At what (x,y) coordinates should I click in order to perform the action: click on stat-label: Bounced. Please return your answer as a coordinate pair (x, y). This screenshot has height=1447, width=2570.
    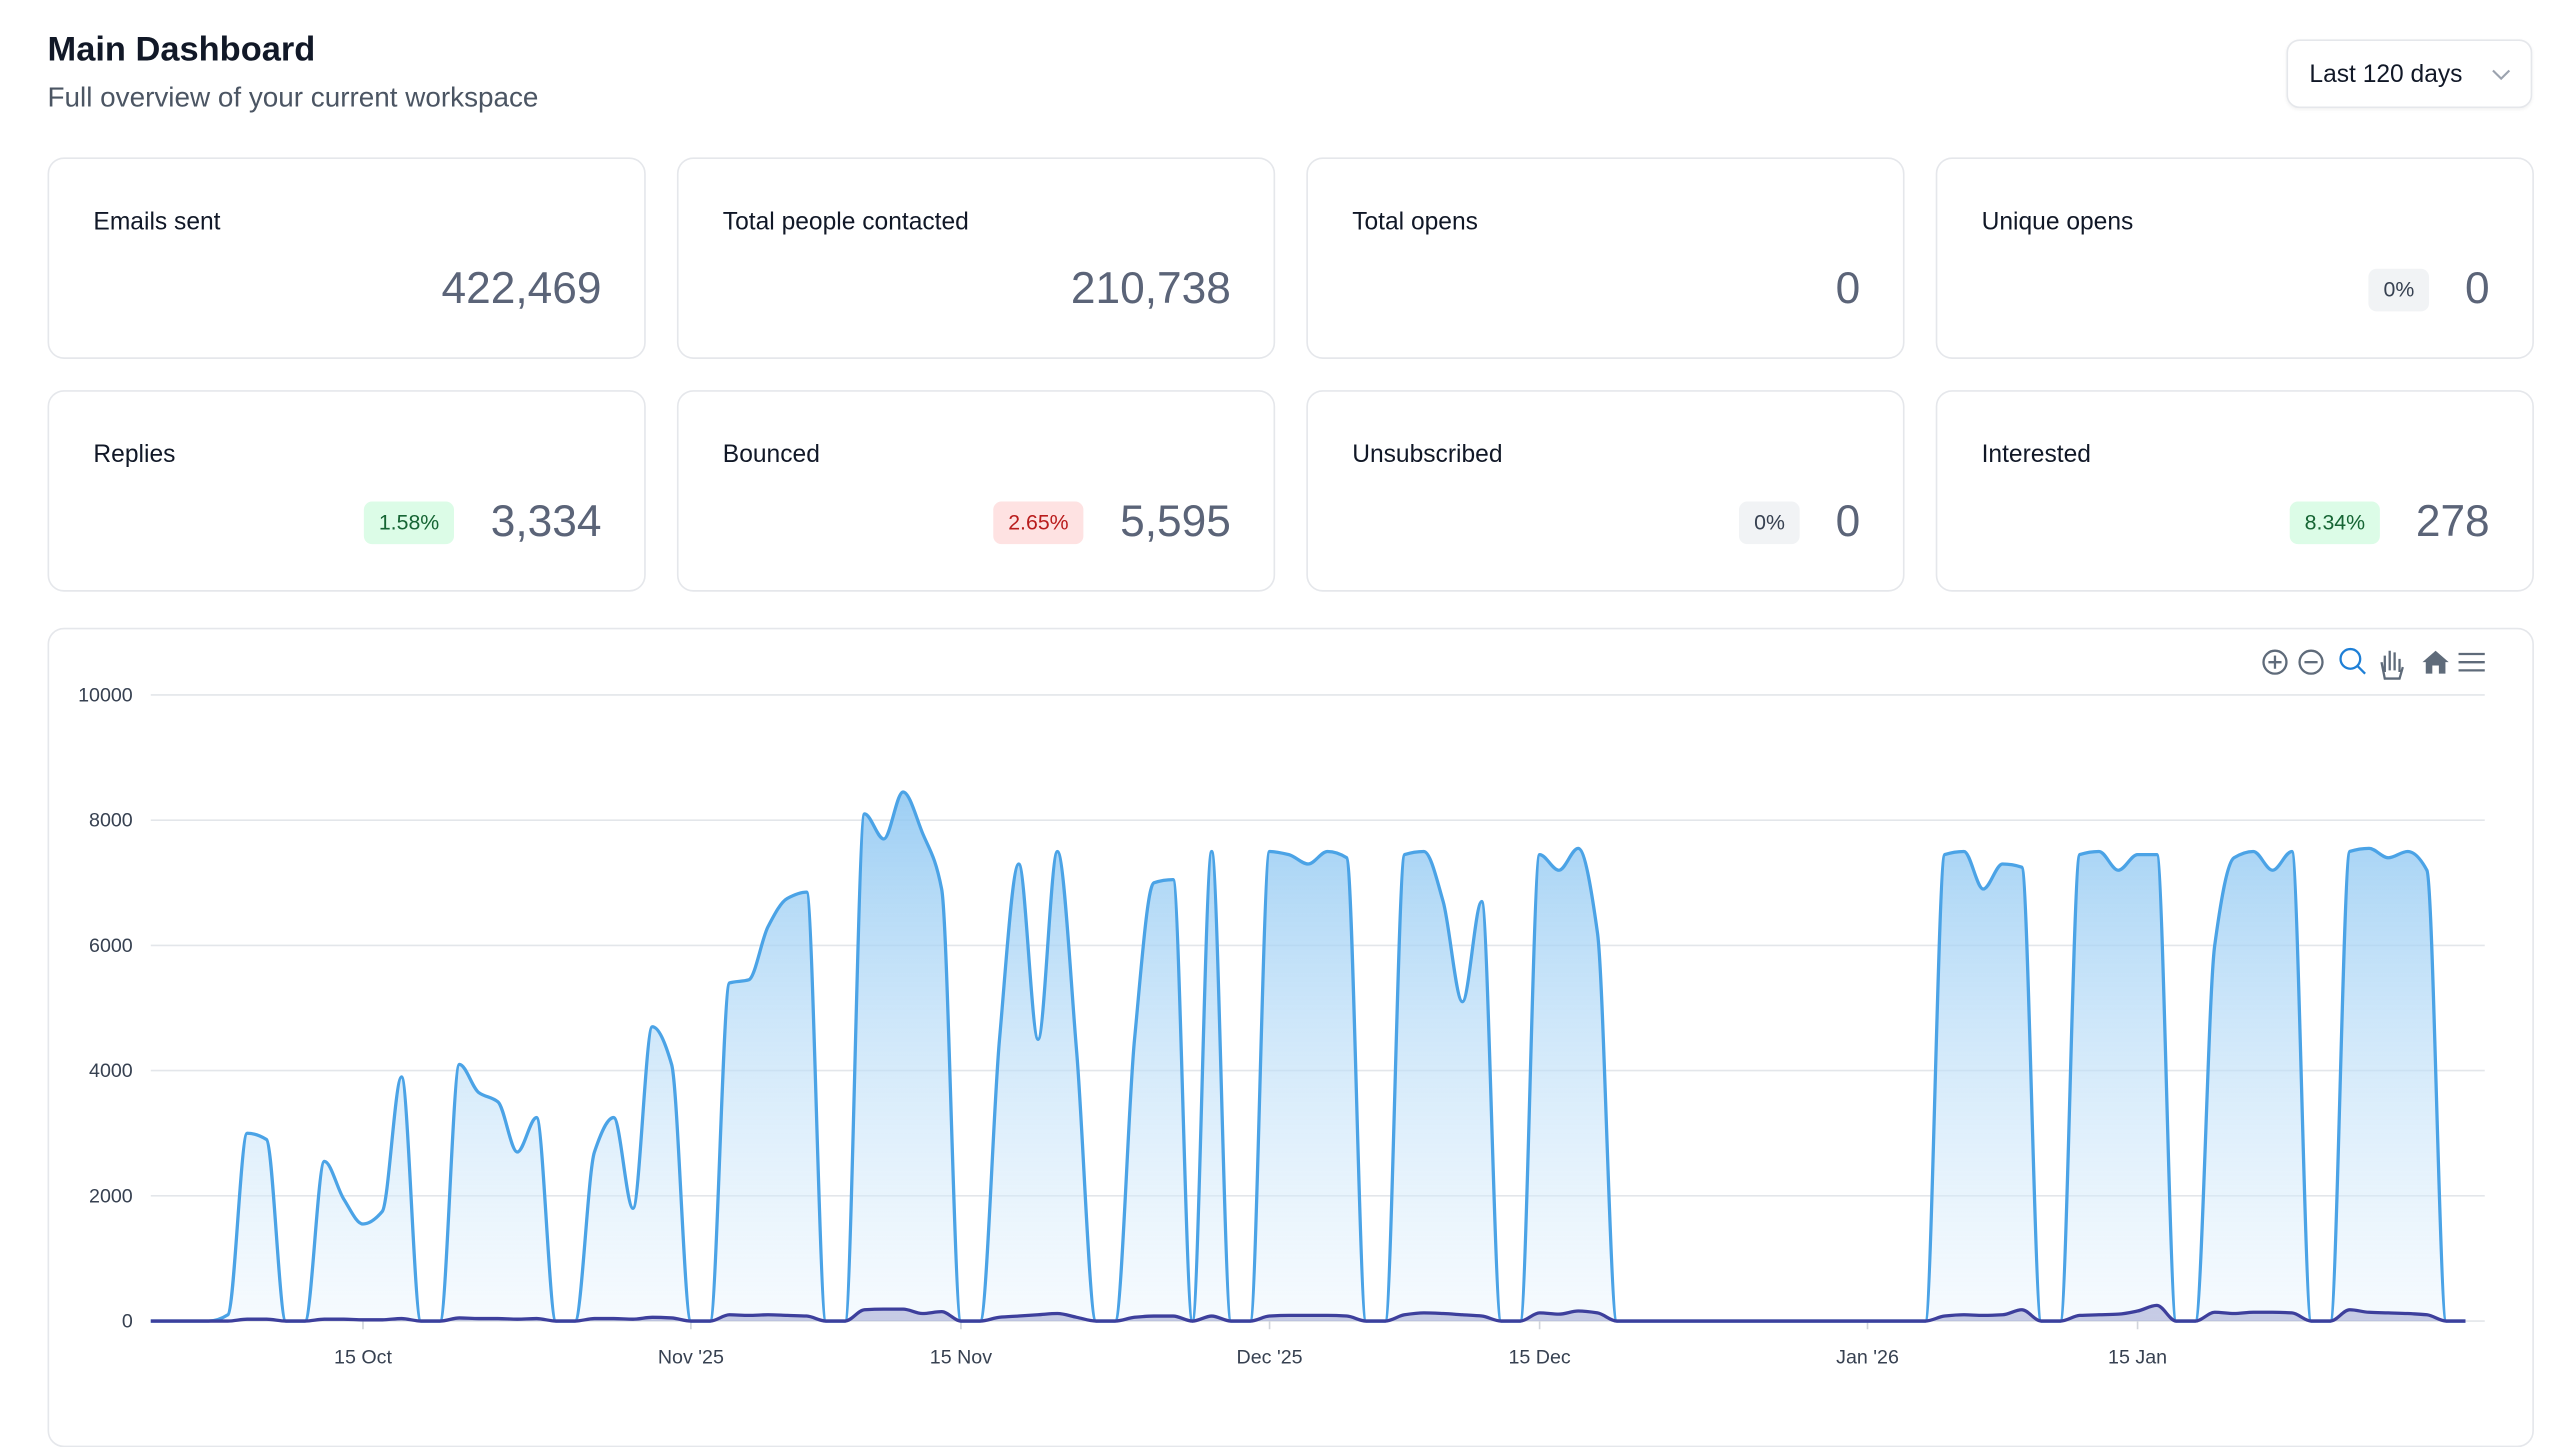
    Looking at the image, I should click on (771, 454).